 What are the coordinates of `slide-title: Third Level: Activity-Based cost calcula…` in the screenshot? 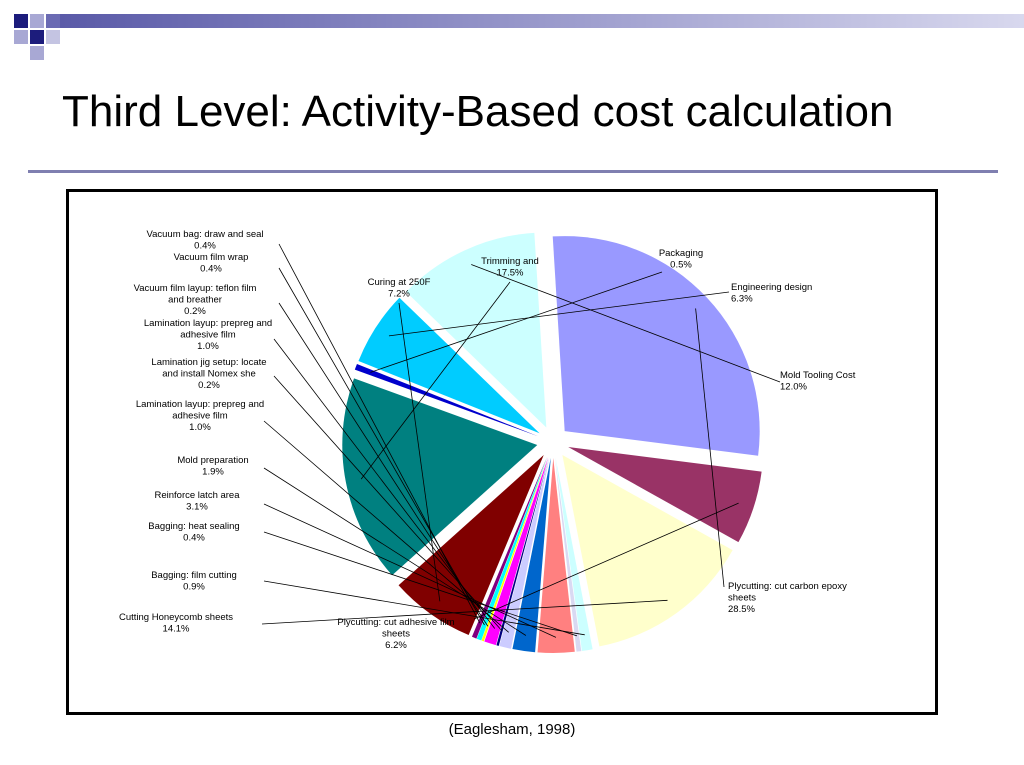 It's located at (478, 111).